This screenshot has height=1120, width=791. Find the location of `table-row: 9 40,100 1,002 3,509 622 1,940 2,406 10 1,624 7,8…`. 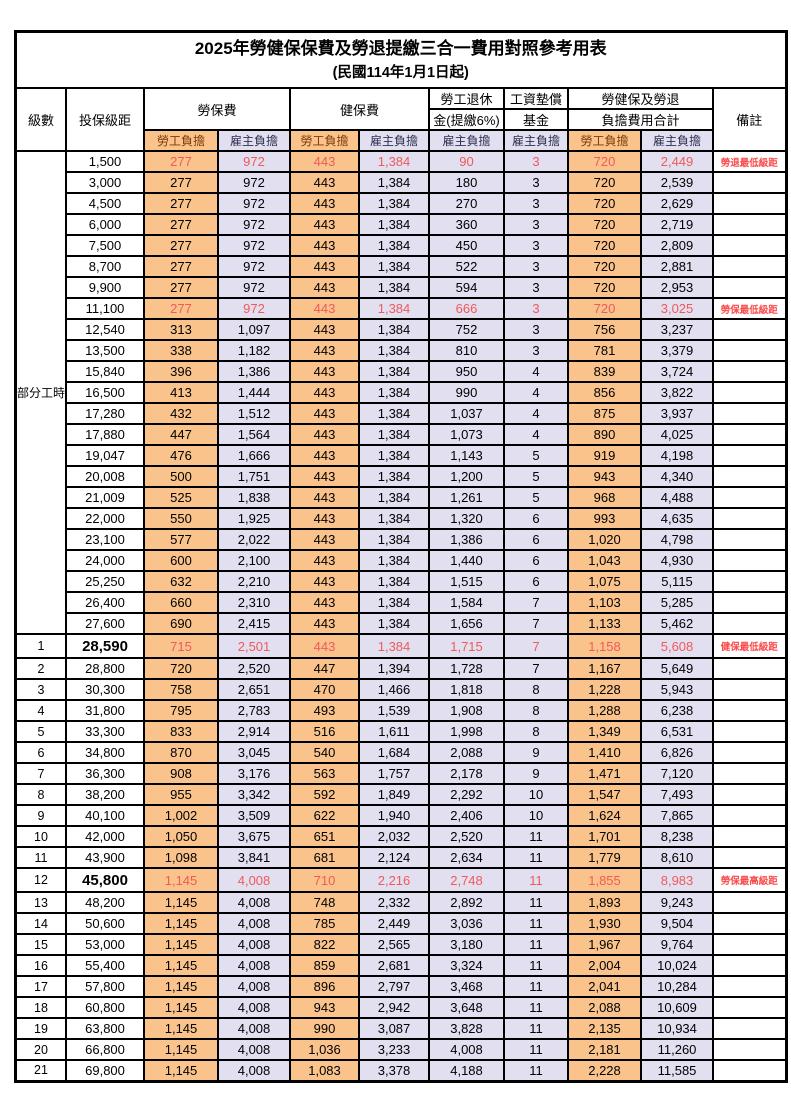

table-row: 9 40,100 1,002 3,509 622 1,940 2,406 10 1,624 7,8… is located at coordinates (401, 815).